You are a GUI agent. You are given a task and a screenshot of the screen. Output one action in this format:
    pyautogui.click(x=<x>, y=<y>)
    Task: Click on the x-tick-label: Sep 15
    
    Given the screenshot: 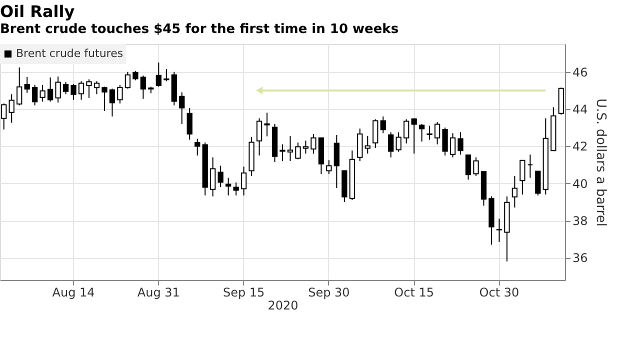 What is the action you would take?
    pyautogui.click(x=243, y=293)
    